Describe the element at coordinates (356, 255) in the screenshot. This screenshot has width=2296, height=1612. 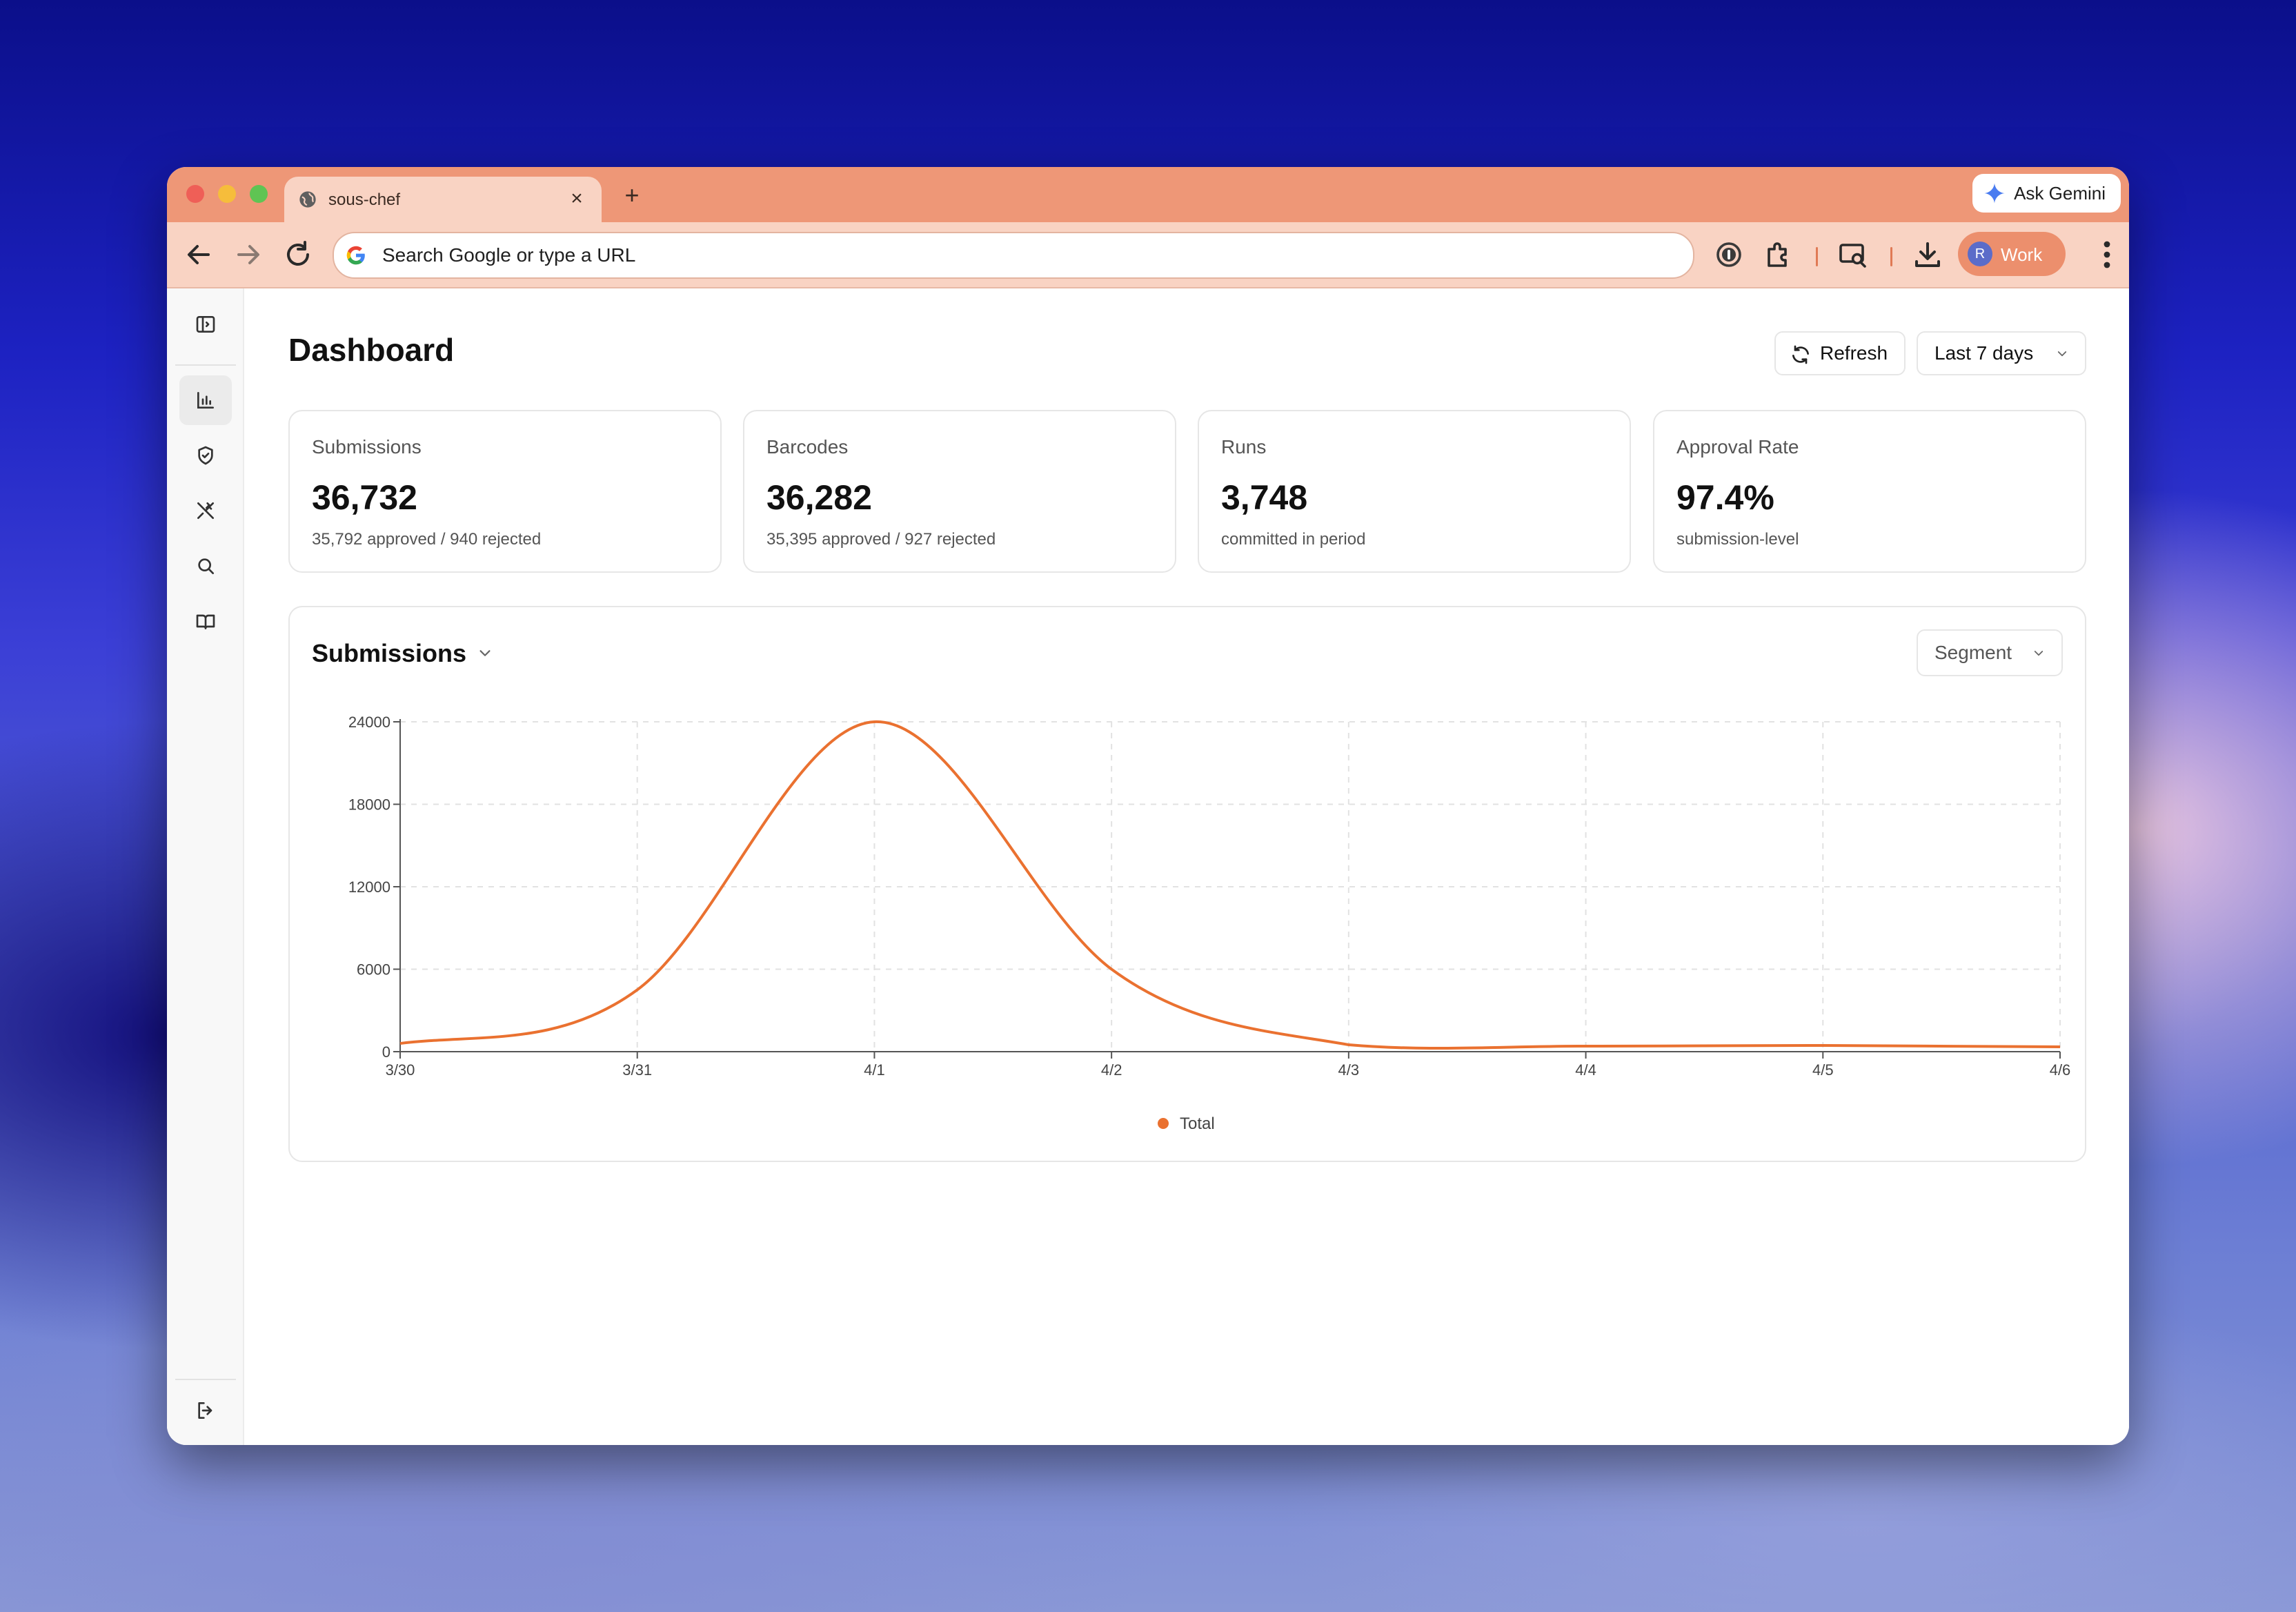
I see `google-g-icon` at that location.